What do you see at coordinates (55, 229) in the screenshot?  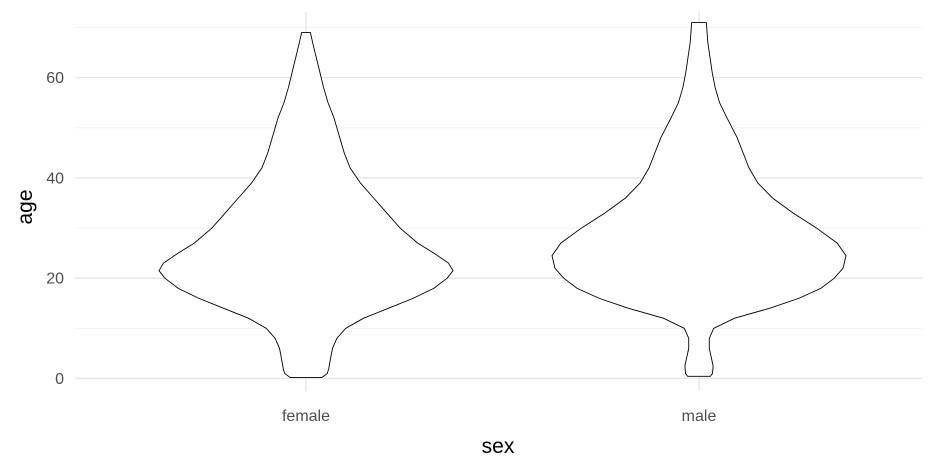 I see `y-axis-ticks: 0 20 40 60` at bounding box center [55, 229].